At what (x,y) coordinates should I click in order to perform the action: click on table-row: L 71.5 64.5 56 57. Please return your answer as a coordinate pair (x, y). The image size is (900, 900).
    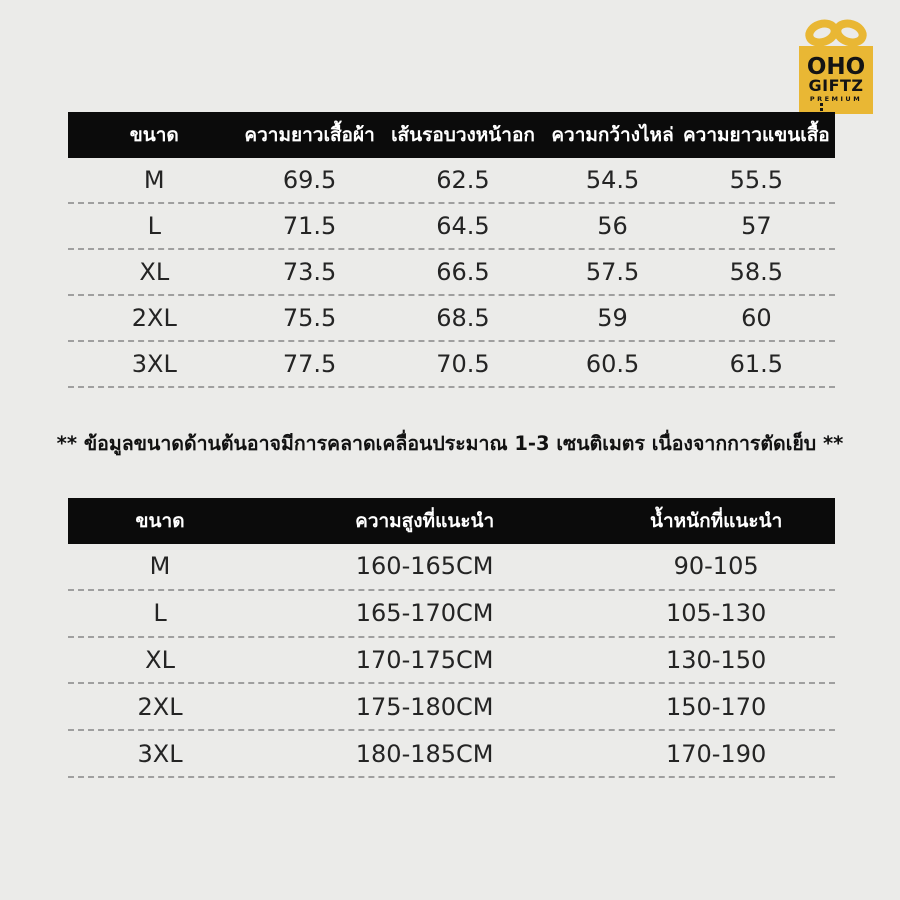
    Looking at the image, I should click on (451, 227).